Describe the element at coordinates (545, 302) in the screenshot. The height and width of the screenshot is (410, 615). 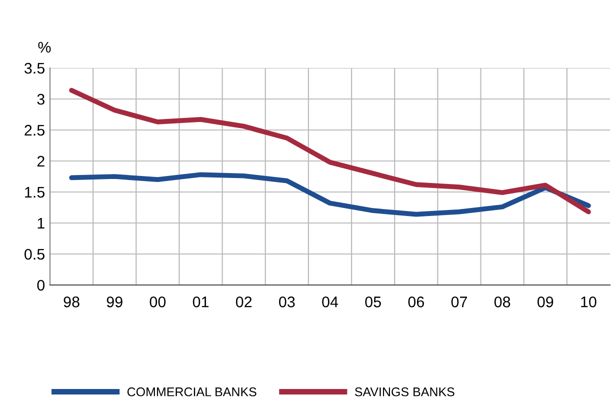
I see `x-tick-label: 09` at that location.